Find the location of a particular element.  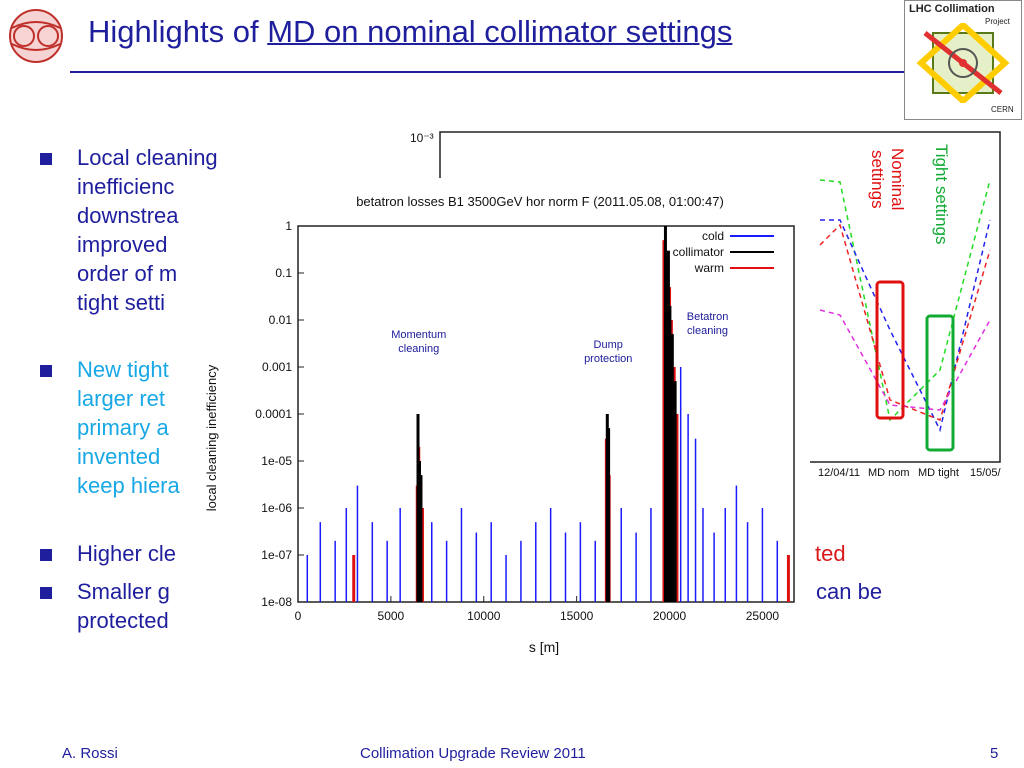

bullet-2-line-2: larger ret is located at coordinates (121, 398).